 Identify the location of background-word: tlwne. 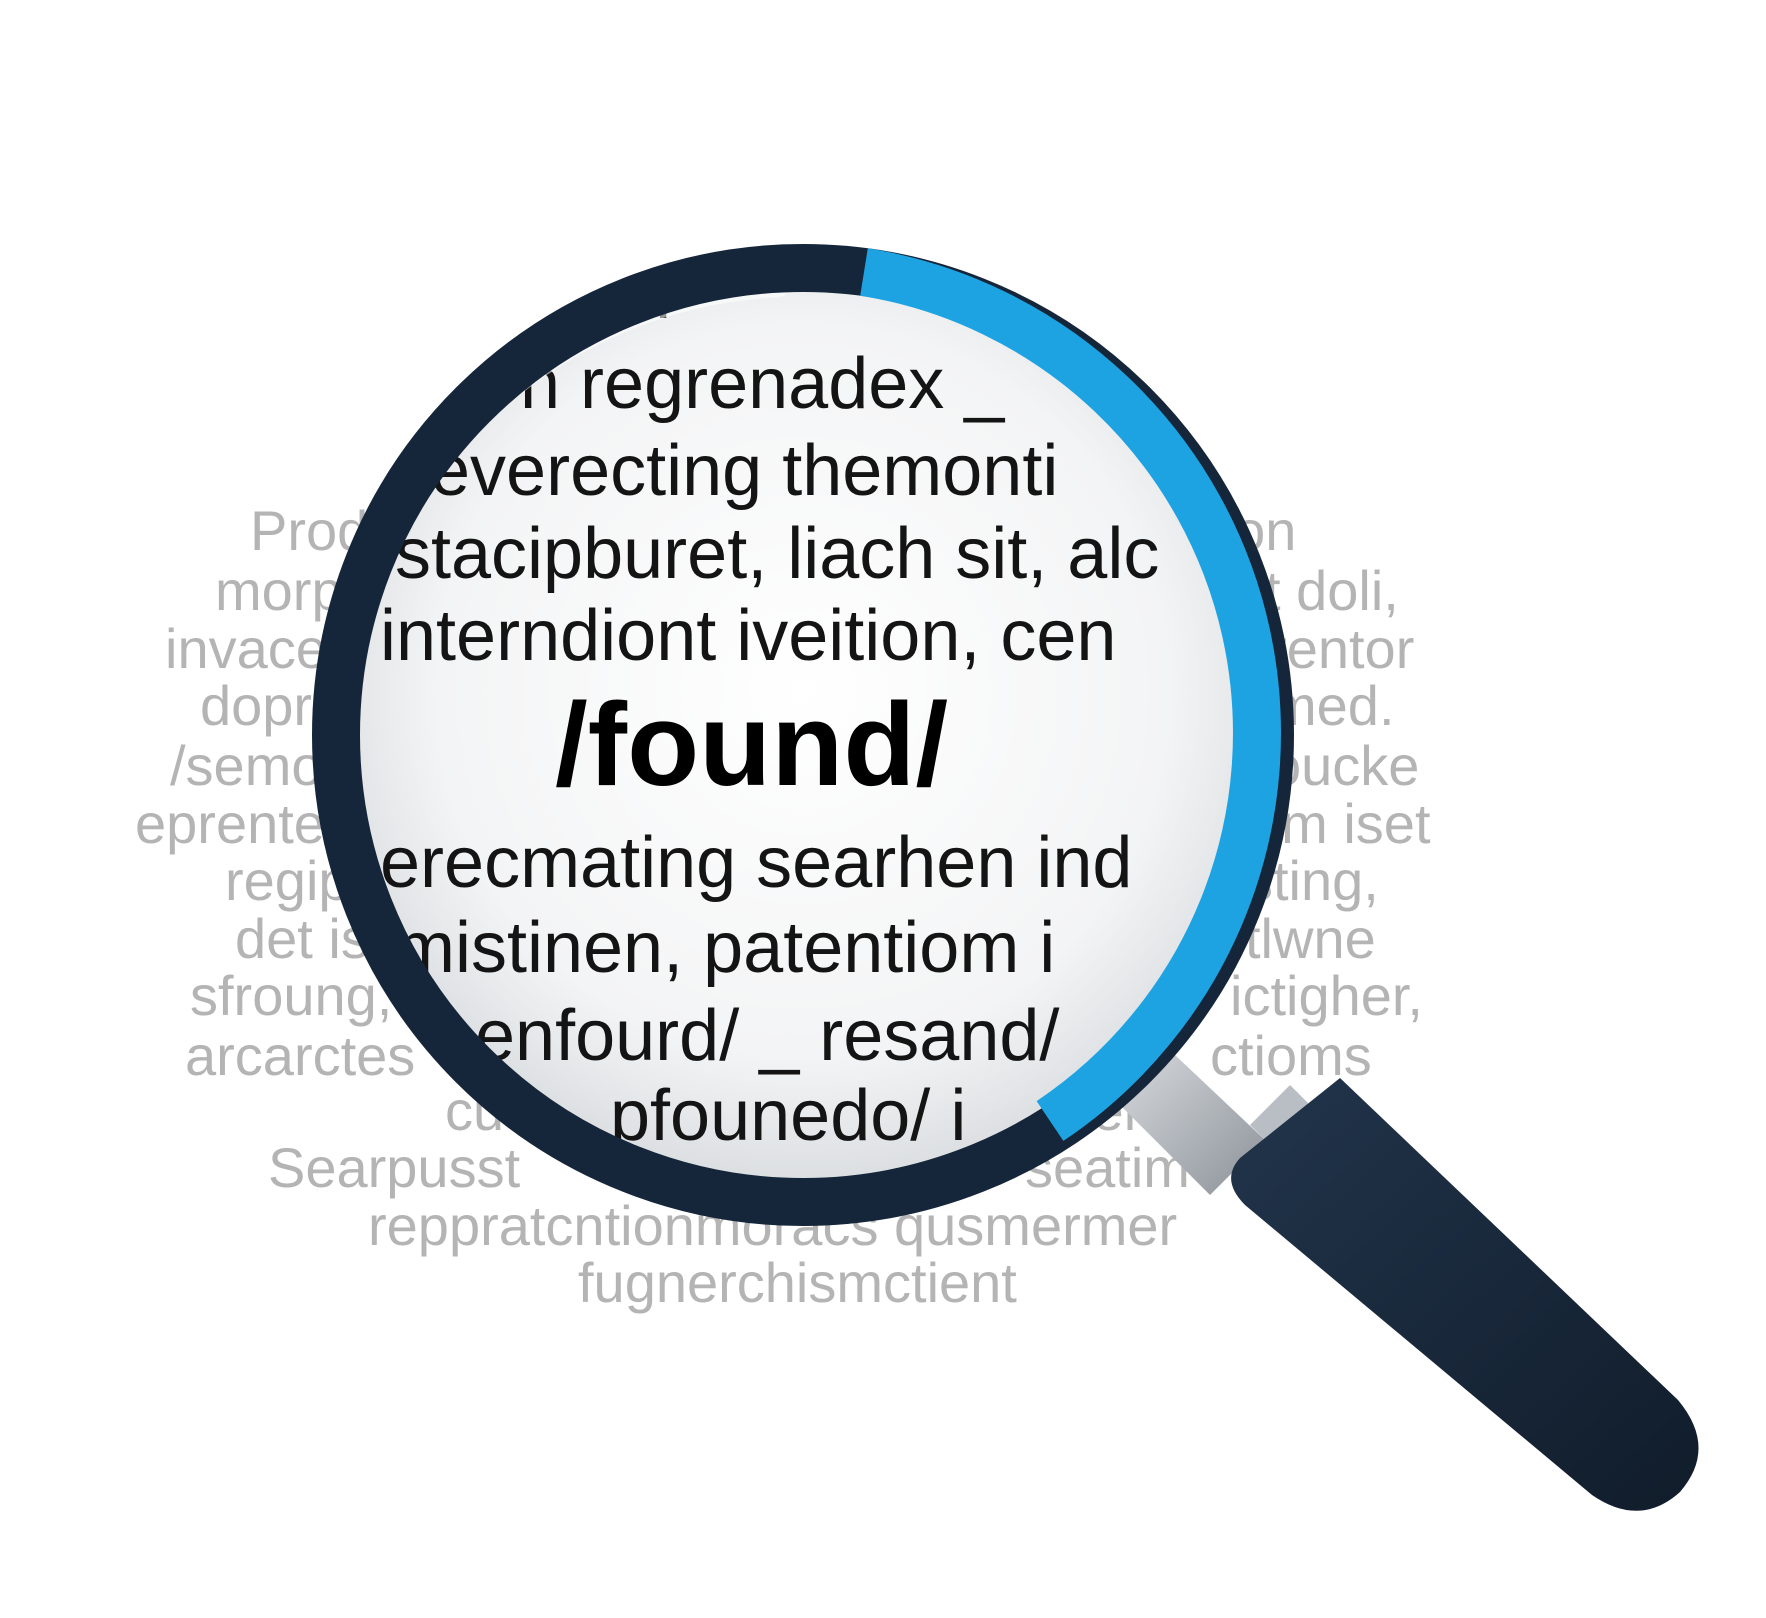
(1310, 938).